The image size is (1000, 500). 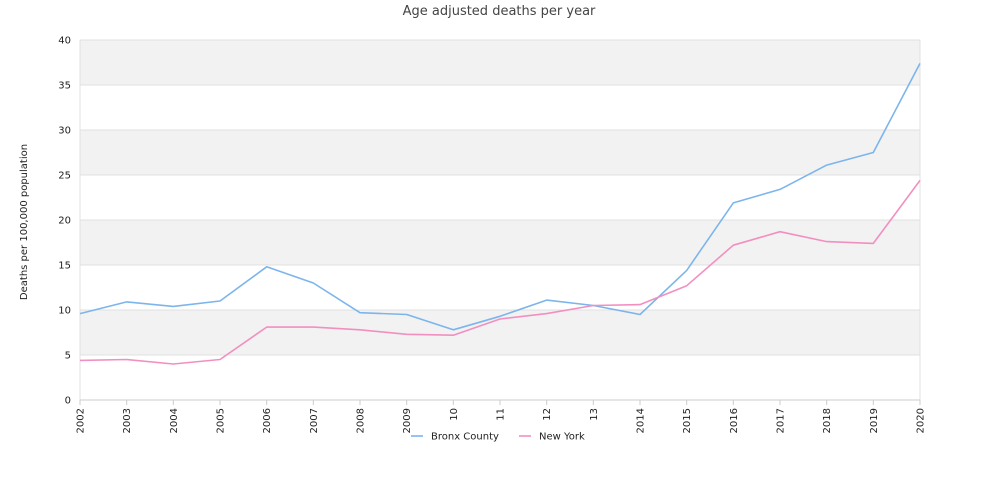 What do you see at coordinates (921, 420) in the screenshot?
I see `x-tick-label: 2020` at bounding box center [921, 420].